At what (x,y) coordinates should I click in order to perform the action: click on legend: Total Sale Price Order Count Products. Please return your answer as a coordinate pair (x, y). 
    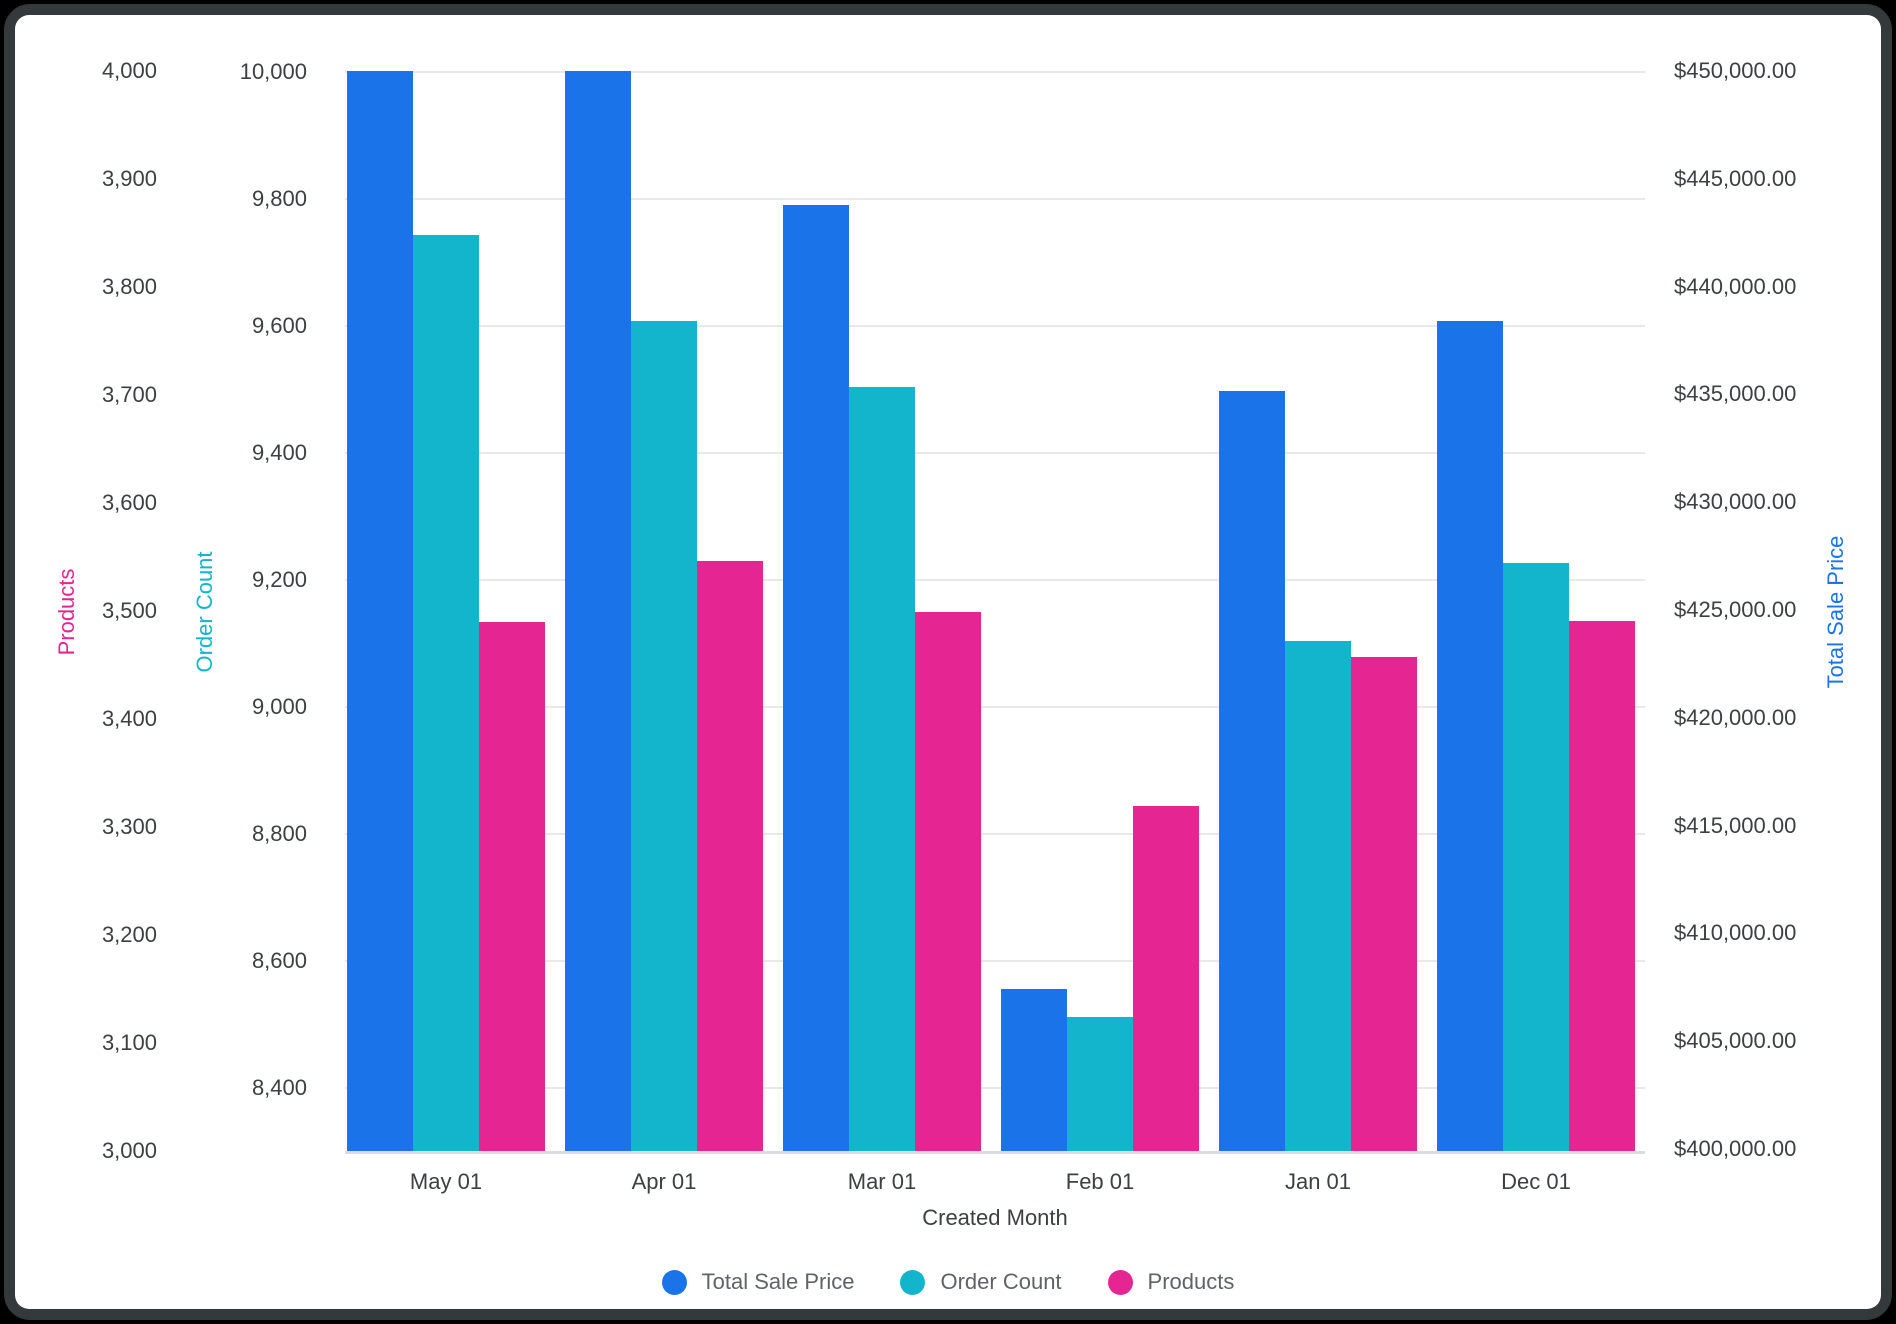
    Looking at the image, I should click on (948, 1282).